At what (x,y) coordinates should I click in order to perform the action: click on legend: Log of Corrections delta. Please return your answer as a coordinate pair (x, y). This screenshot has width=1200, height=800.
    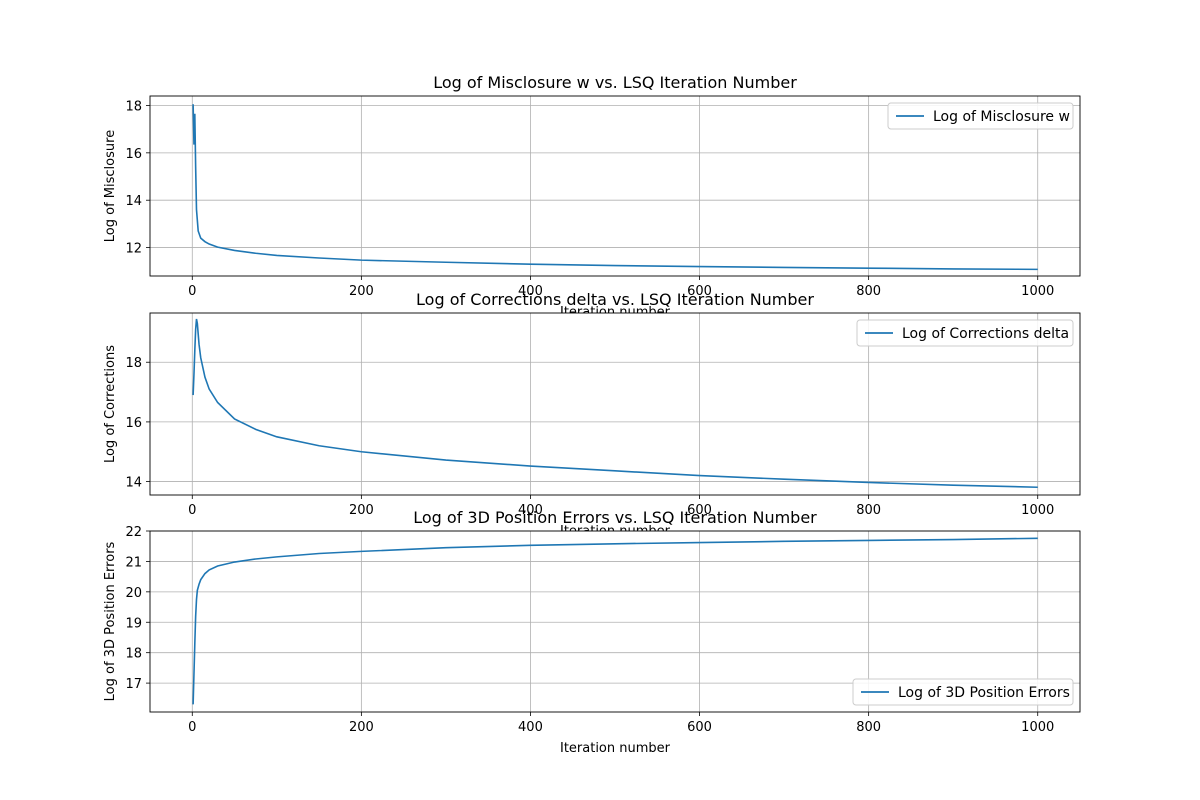
    Looking at the image, I should click on (965, 333).